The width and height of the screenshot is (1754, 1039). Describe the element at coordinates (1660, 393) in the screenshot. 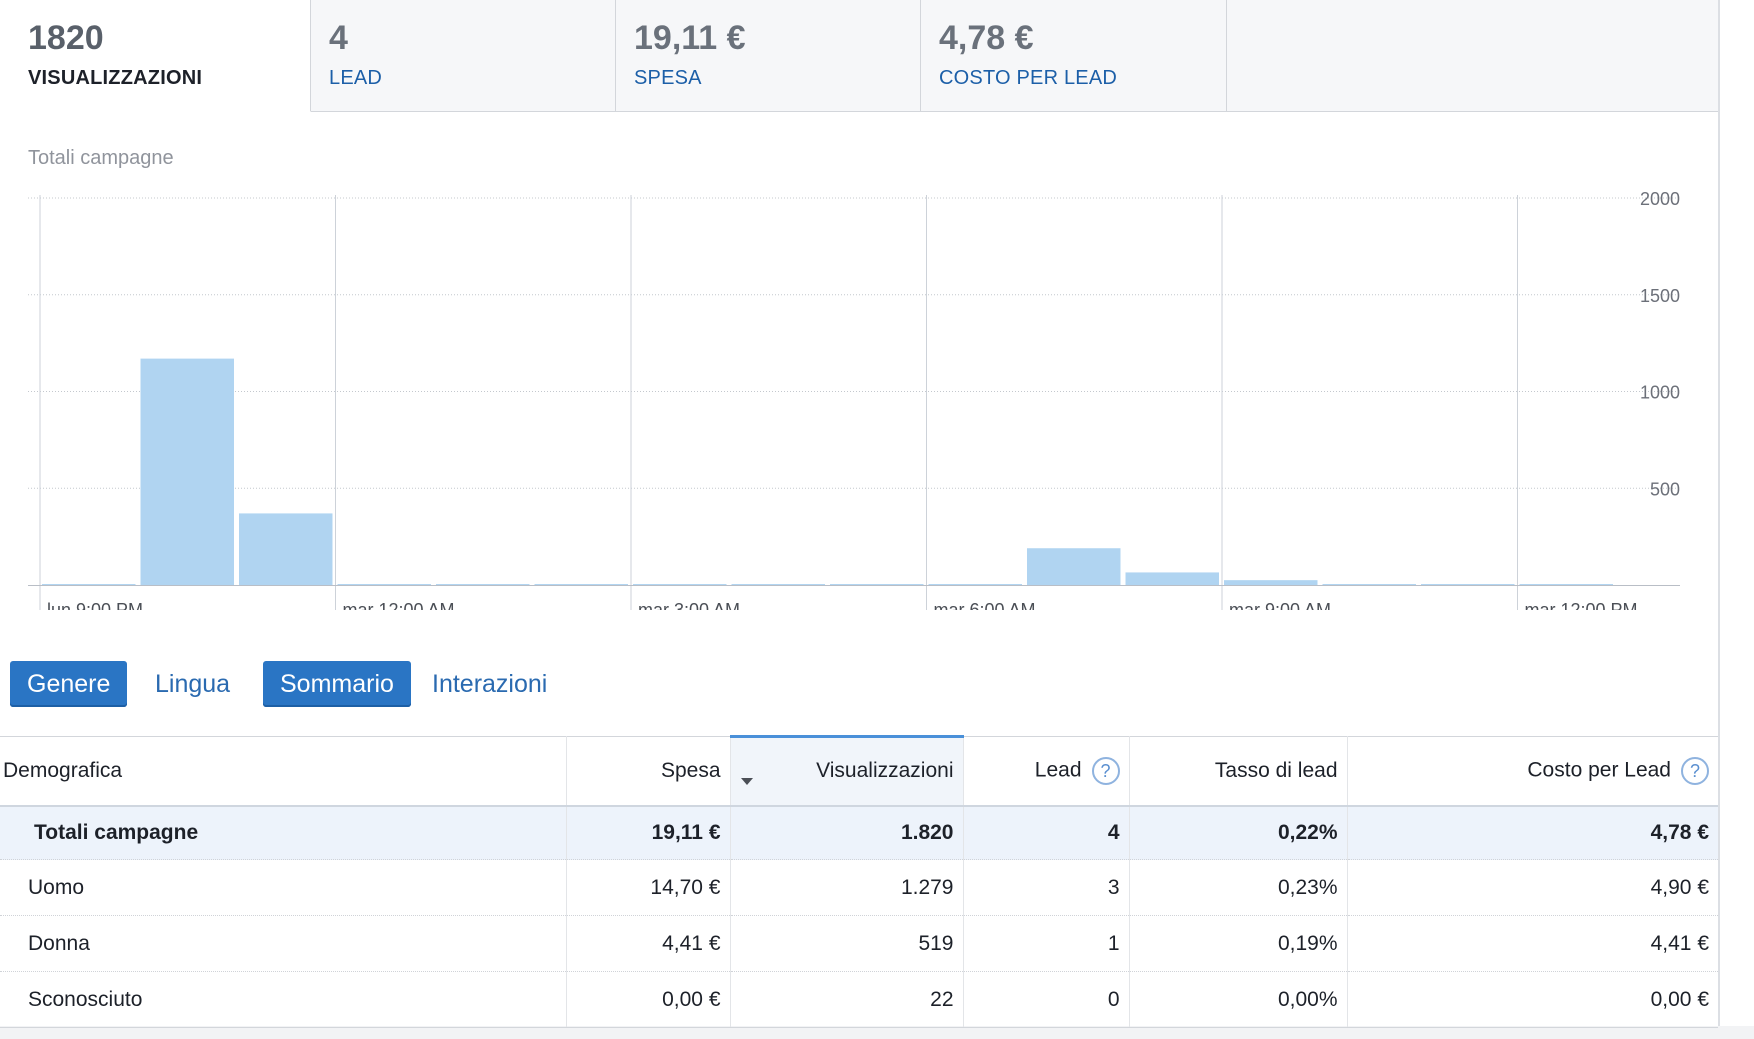

I see `y-tick-label: 1000` at that location.